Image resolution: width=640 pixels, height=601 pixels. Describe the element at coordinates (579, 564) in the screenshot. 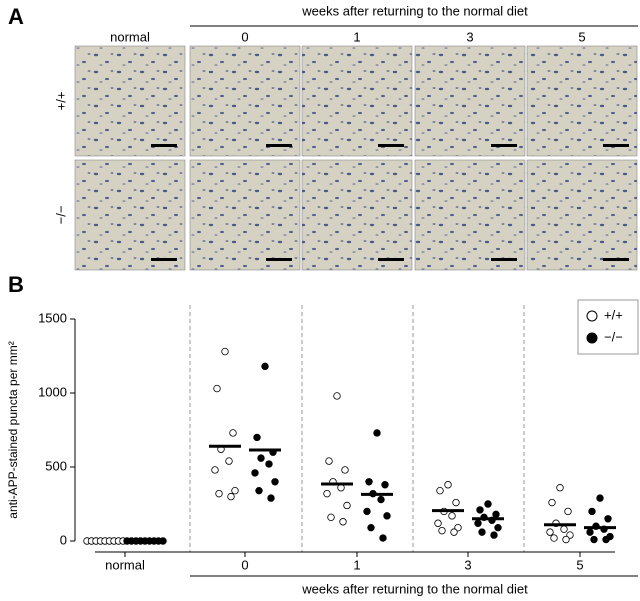

I see `x-tick-label: 5` at that location.